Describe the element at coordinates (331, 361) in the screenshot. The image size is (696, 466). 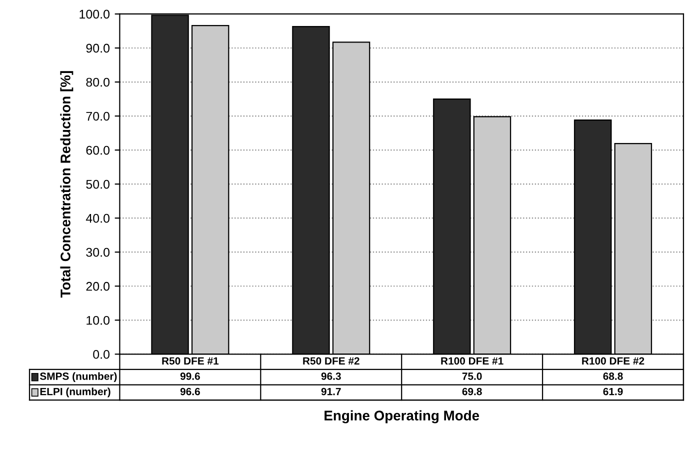
I see `x-tick-label: R50 DFE #2` at that location.